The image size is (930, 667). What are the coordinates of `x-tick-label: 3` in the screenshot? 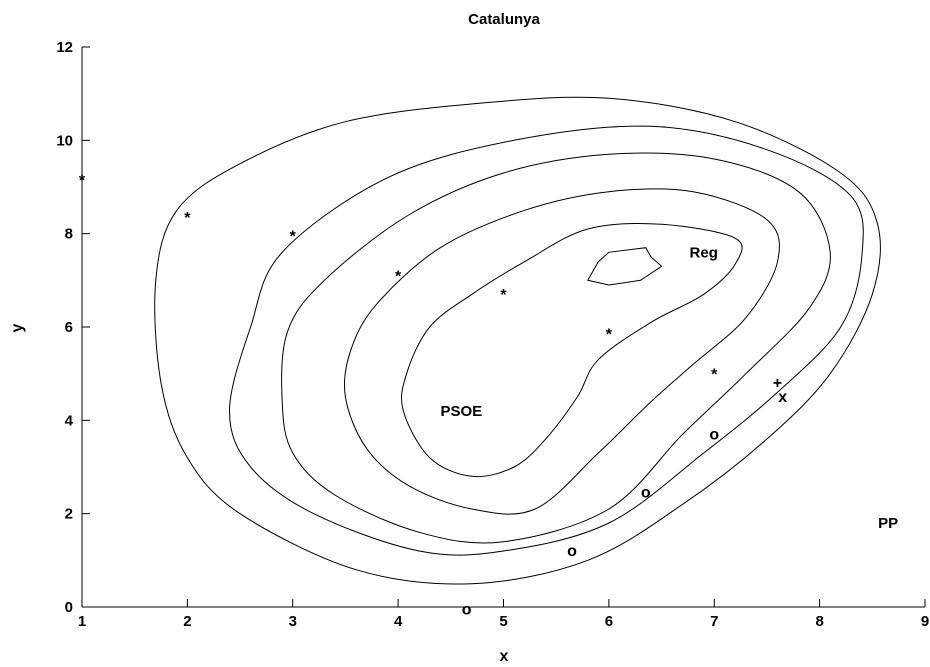 It's located at (293, 621).